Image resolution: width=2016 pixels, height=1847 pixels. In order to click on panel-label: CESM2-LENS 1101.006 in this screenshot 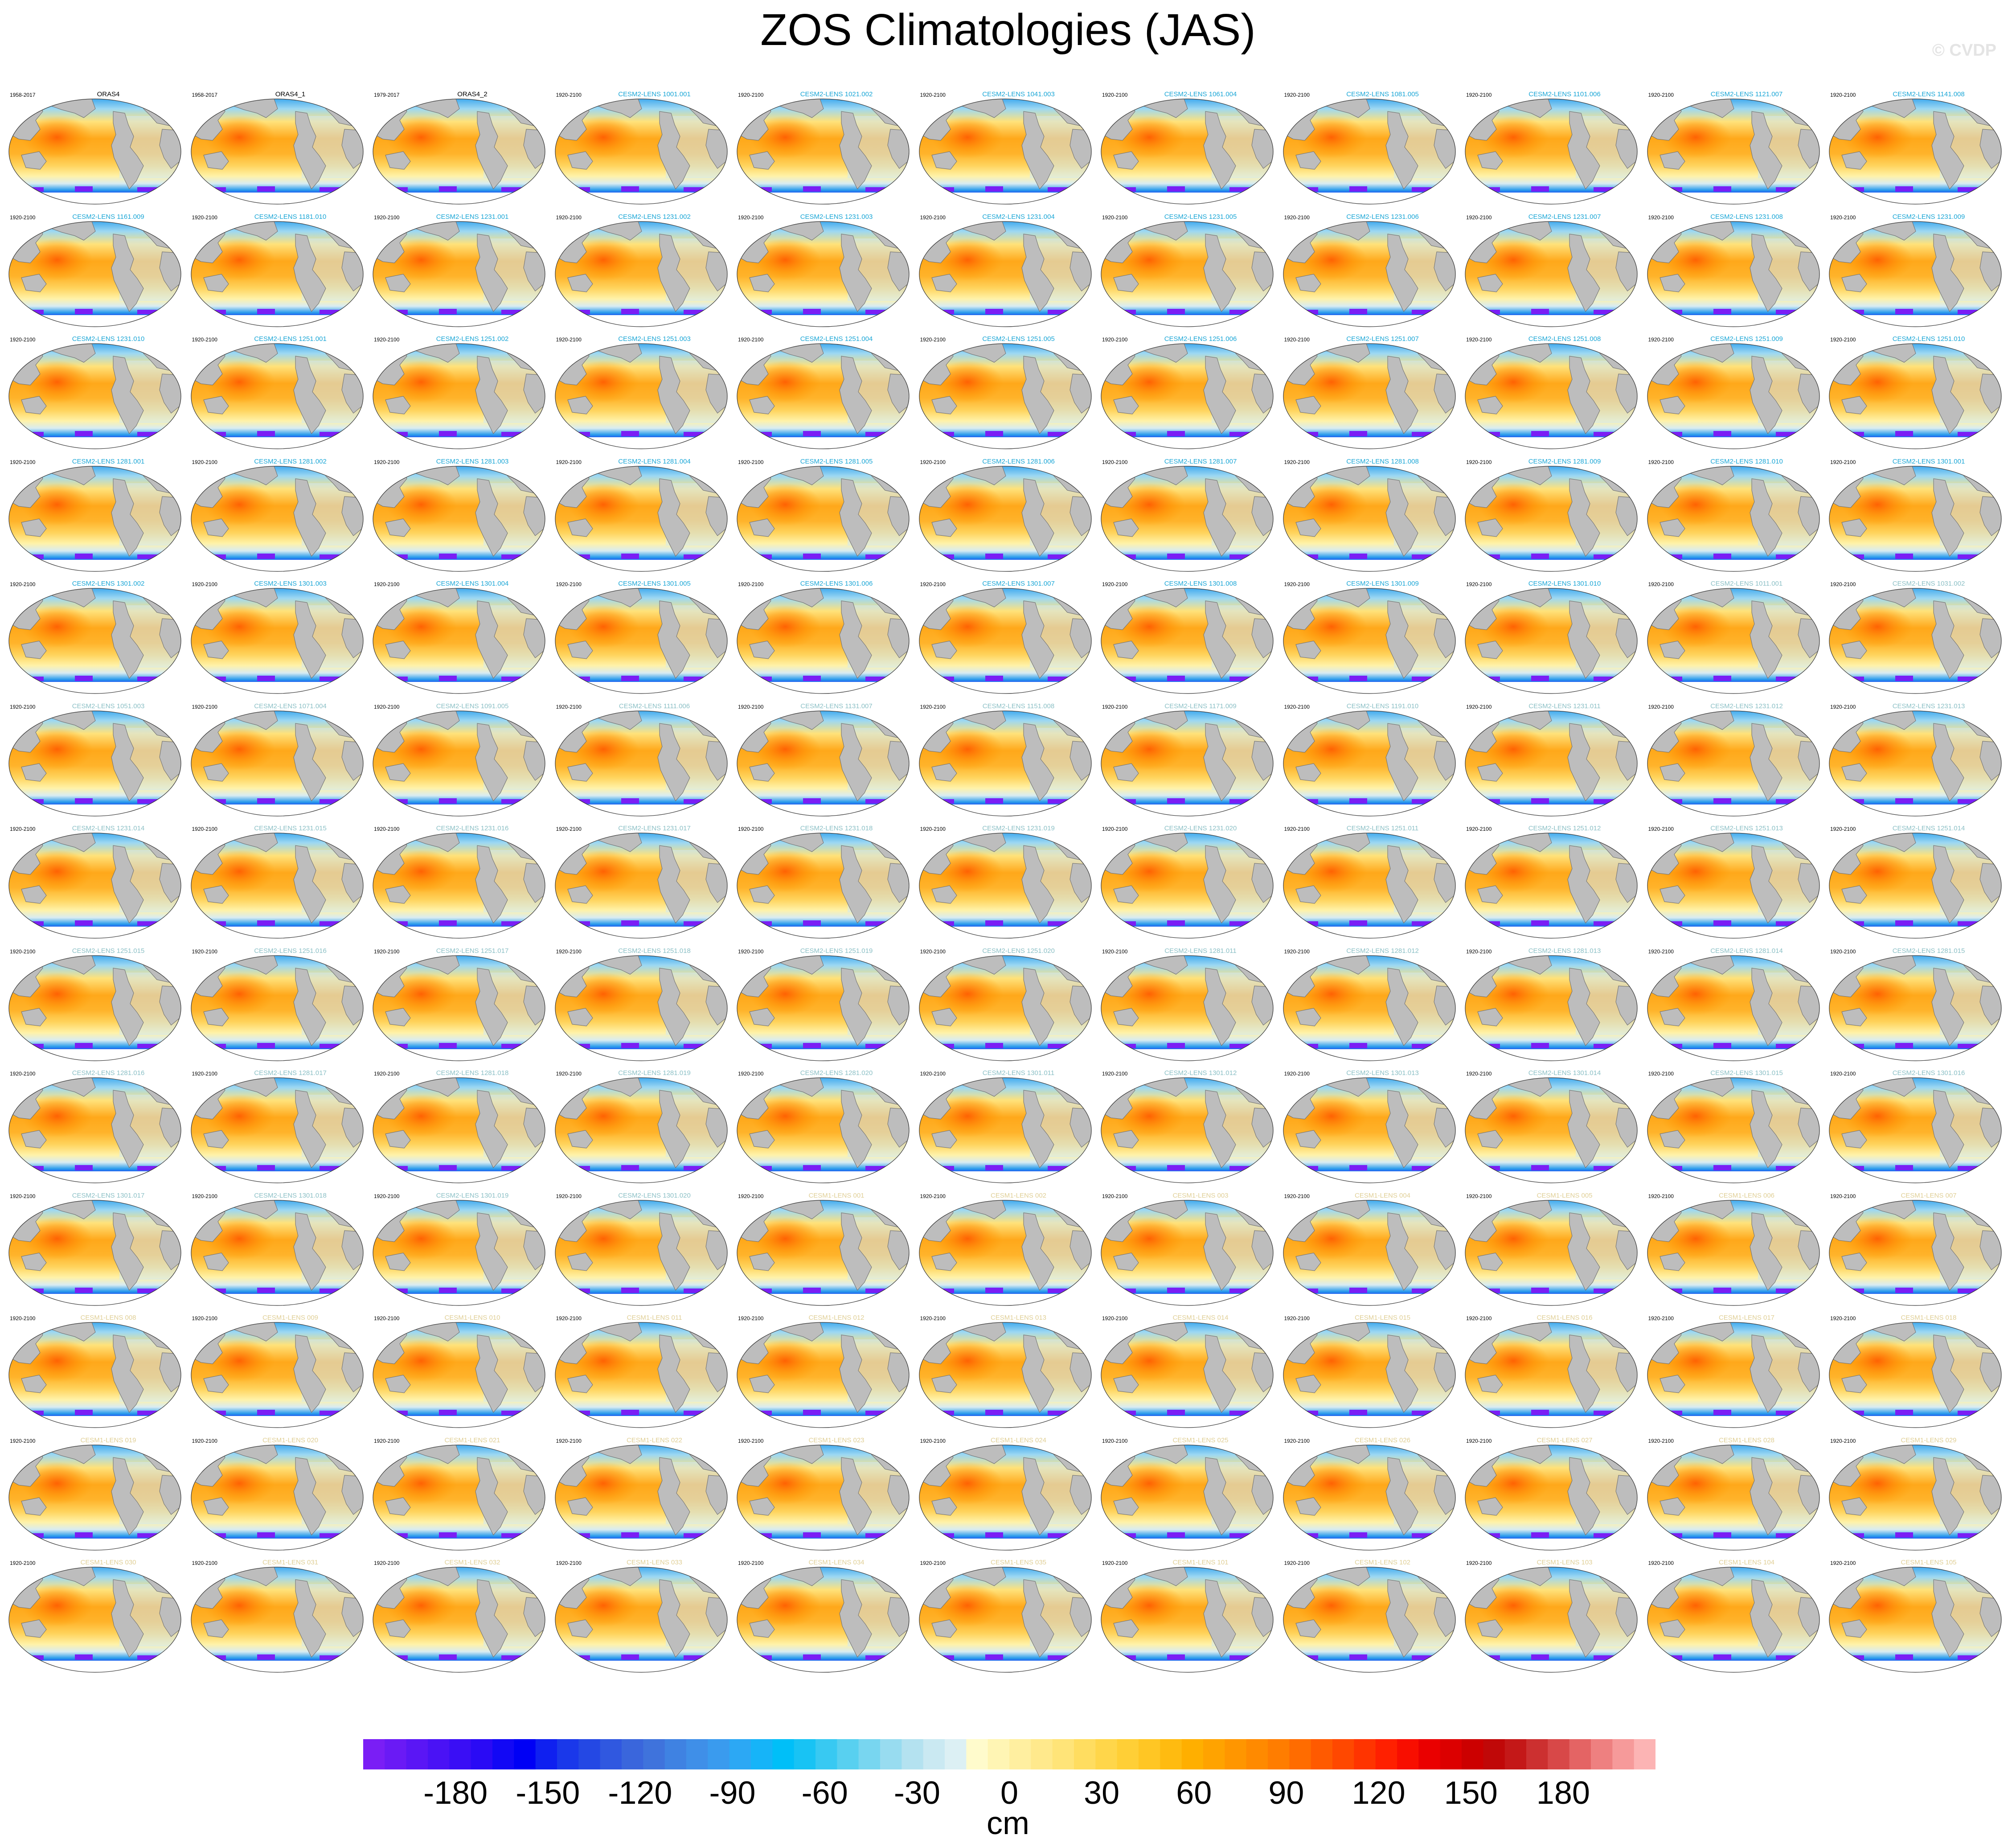, I will do `click(1564, 94)`.